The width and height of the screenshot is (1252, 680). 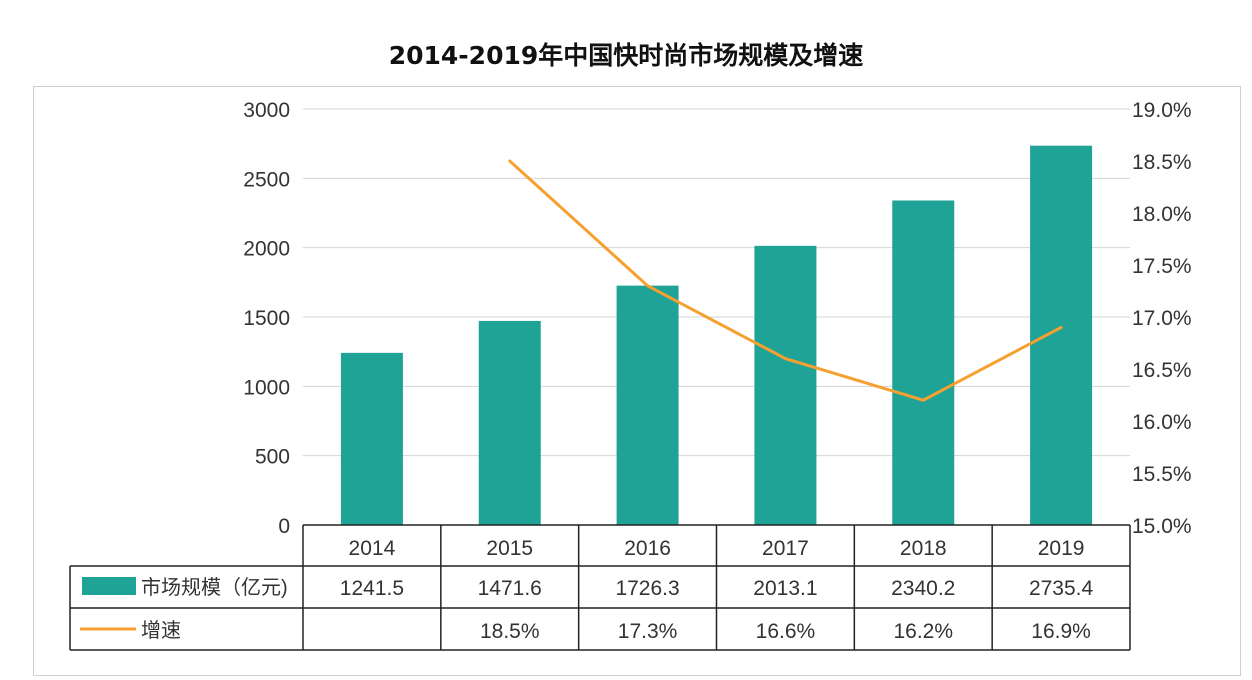 What do you see at coordinates (1061, 588) in the screenshot?
I see `bar-data-label: 2735.4` at bounding box center [1061, 588].